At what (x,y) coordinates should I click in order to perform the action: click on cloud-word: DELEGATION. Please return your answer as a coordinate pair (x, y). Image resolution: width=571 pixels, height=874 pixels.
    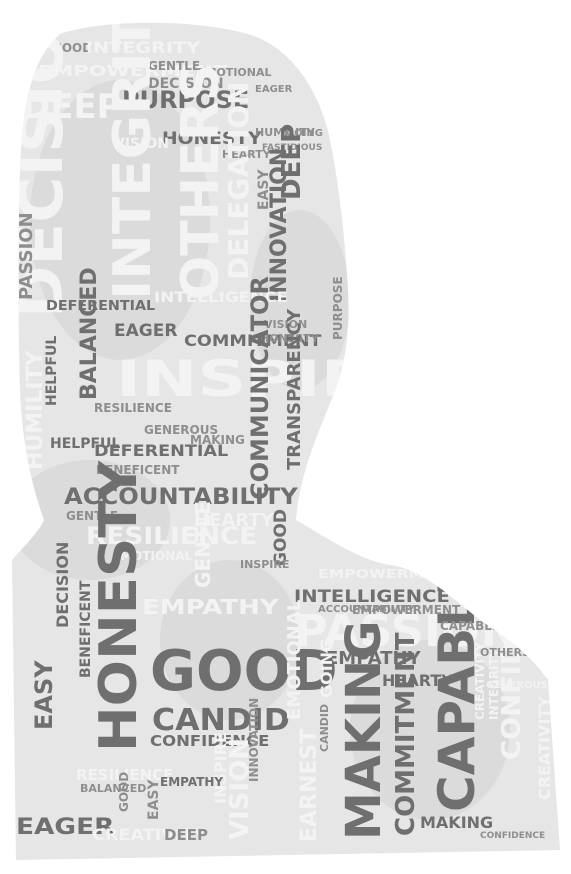
    Looking at the image, I should click on (238, 180).